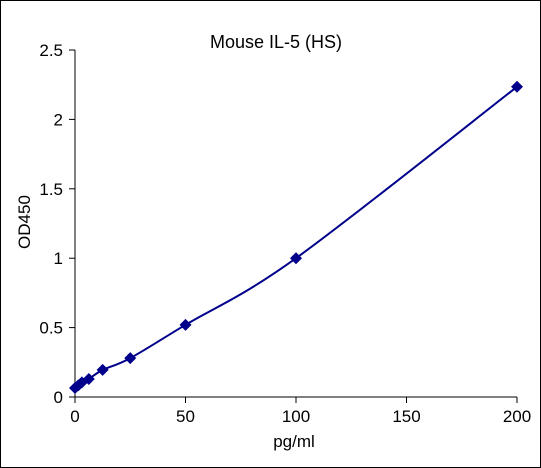 The height and width of the screenshot is (468, 541). Describe the element at coordinates (74, 416) in the screenshot. I see `x-tick-label: 0` at that location.